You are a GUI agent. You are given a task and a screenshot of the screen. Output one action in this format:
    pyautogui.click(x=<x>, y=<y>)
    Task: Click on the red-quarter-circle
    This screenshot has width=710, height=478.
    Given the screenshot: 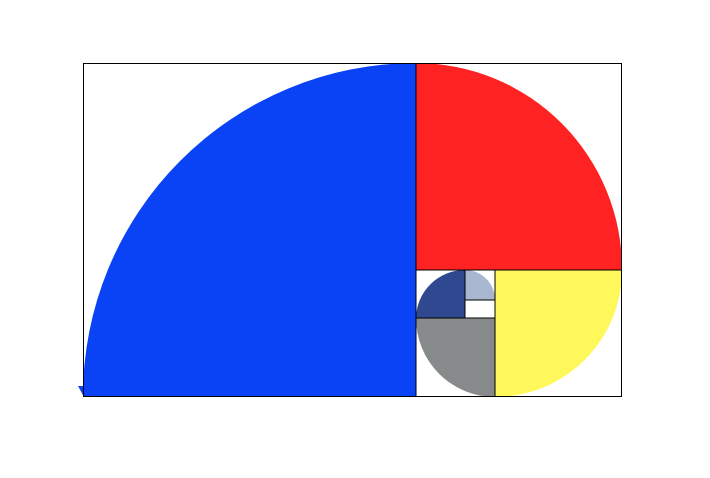 What is the action you would take?
    pyautogui.click(x=519, y=166)
    